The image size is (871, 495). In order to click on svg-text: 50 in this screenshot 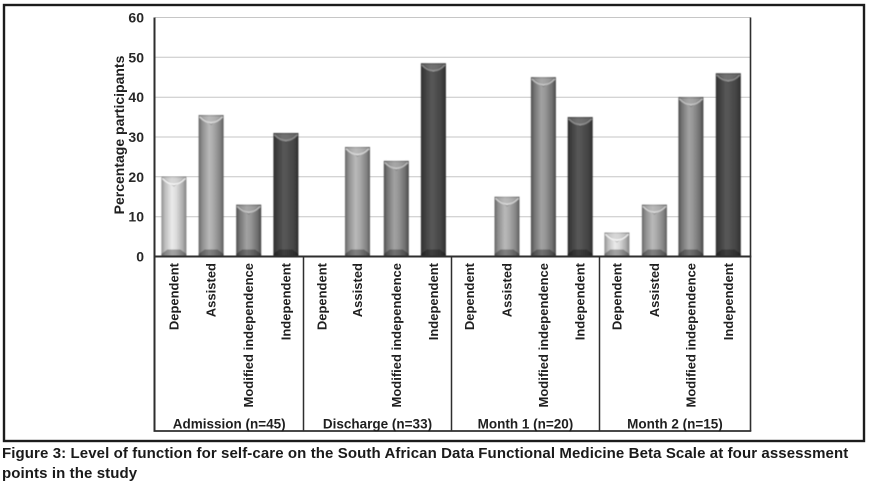, I will do `click(136, 57)`.